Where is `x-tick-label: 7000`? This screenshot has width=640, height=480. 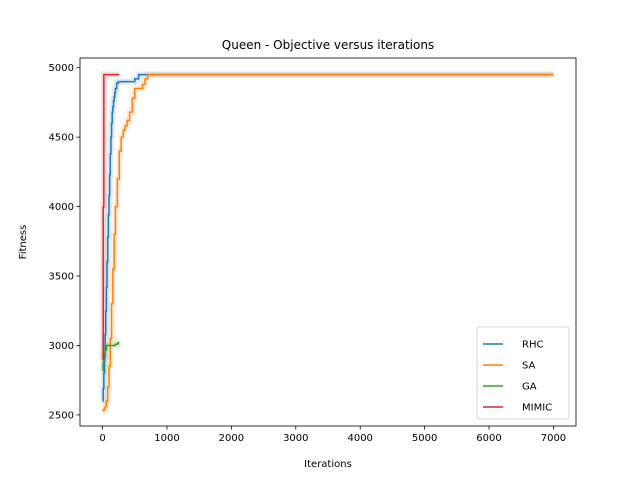 x-tick-label: 7000 is located at coordinates (553, 438).